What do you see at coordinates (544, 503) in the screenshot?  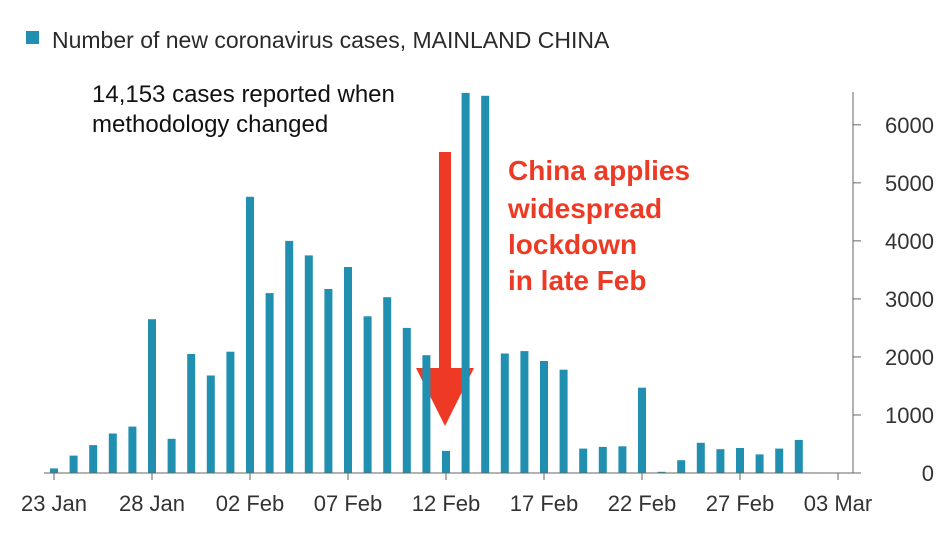 I see `x-tick-label: 17 Feb` at bounding box center [544, 503].